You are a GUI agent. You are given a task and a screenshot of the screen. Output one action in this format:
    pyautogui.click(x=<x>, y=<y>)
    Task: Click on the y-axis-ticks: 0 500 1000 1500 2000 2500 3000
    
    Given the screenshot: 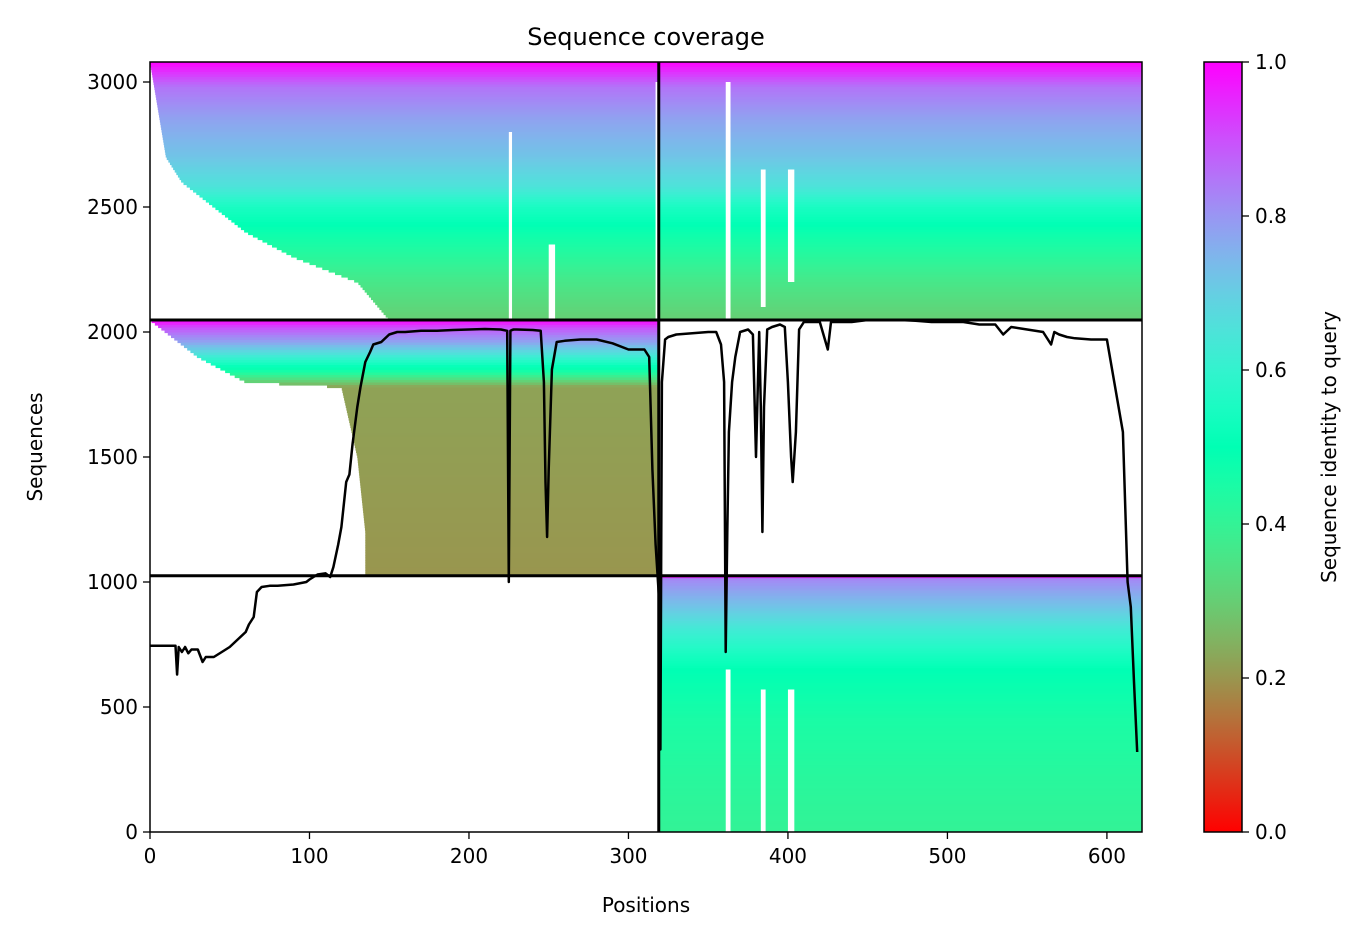 What is the action you would take?
    pyautogui.click(x=118, y=457)
    